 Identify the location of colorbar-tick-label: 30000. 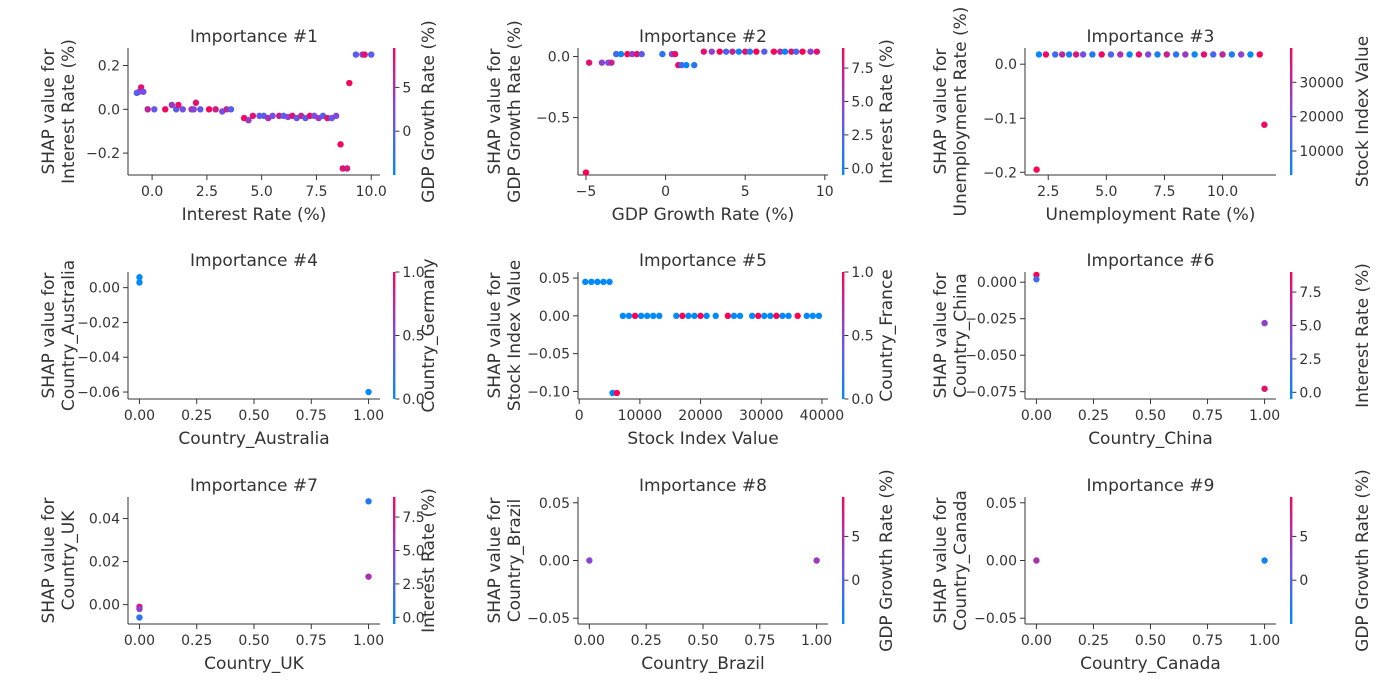
(1321, 83).